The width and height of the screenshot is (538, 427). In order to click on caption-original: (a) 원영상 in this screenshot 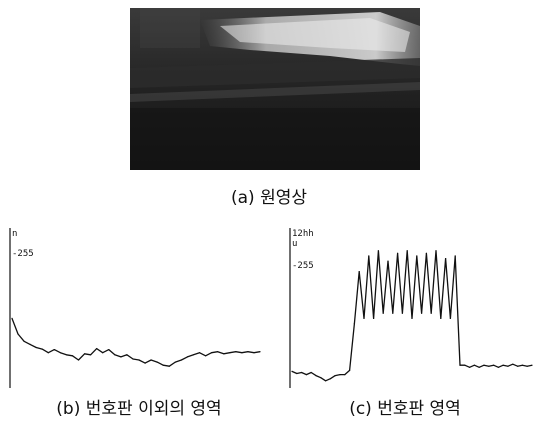, I will do `click(268, 198)`.